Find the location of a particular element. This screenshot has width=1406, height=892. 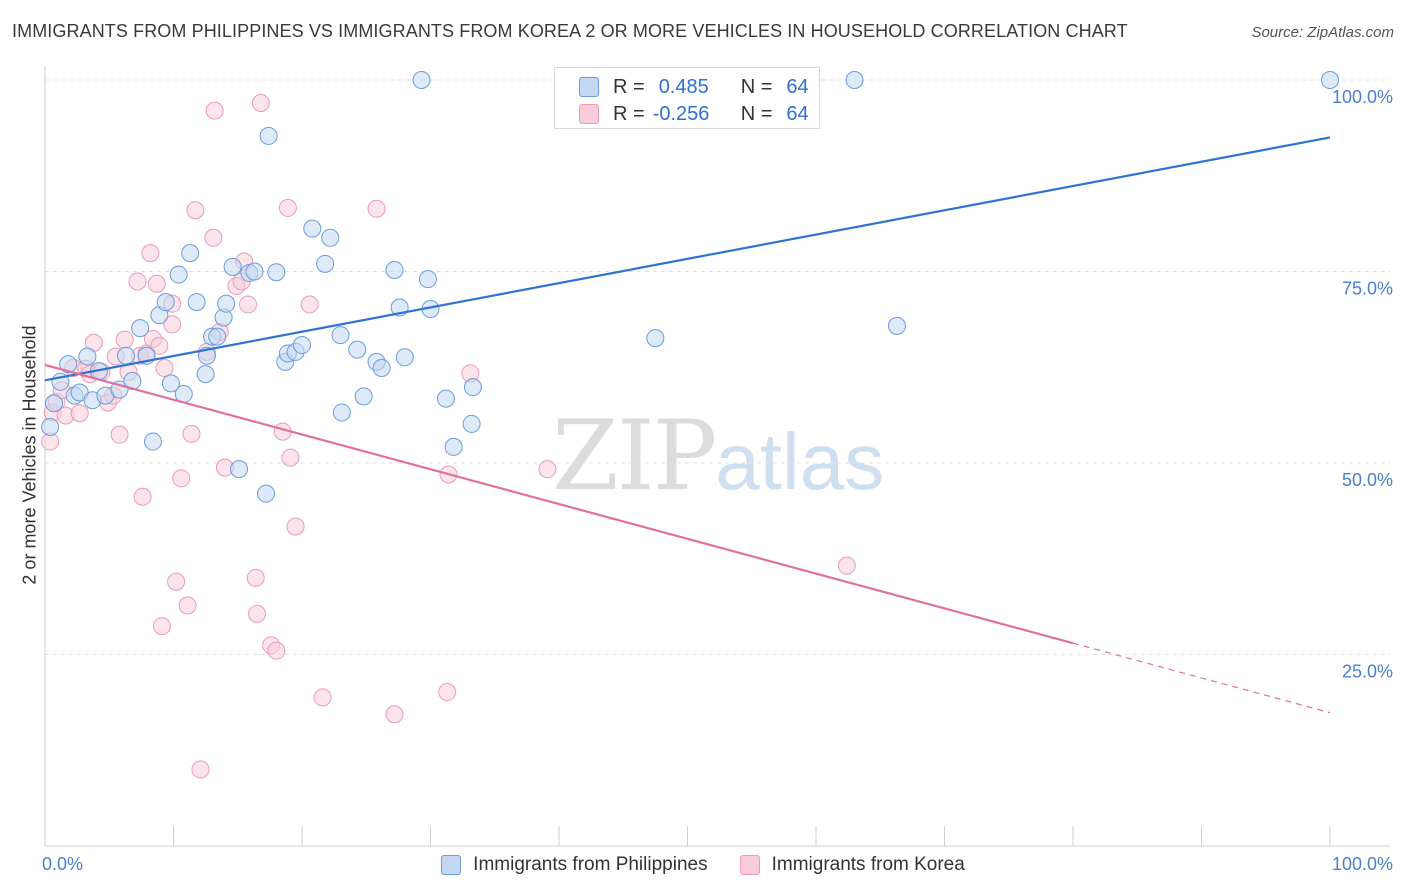

legend-item-korea: Immigrants from Korea is located at coordinates (852, 865).